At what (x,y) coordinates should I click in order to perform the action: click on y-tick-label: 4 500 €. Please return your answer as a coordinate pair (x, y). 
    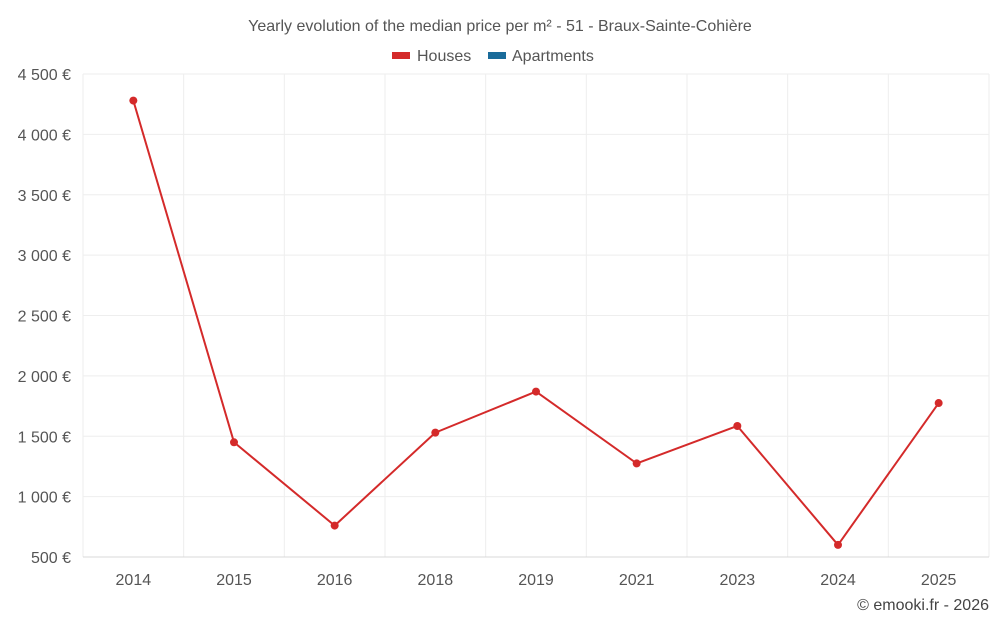
    Looking at the image, I should click on (44, 75).